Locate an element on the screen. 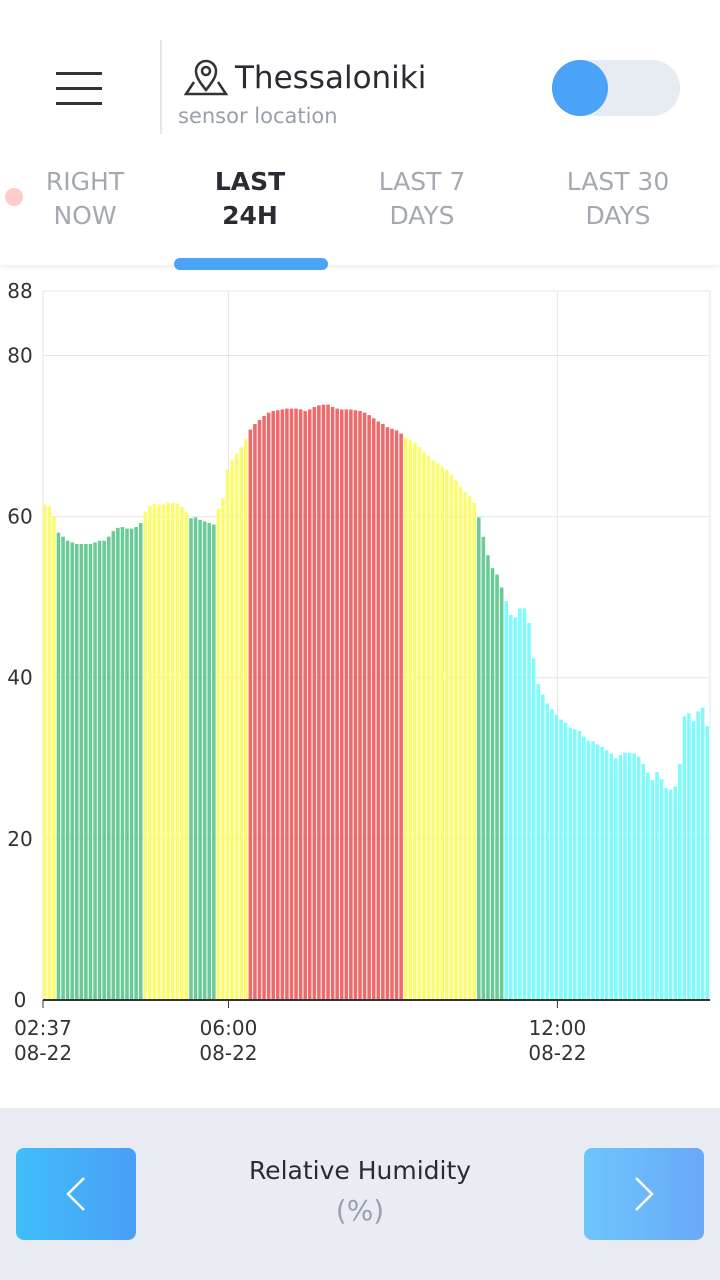 This screenshot has width=720, height=1280. location-icon is located at coordinates (206, 77).